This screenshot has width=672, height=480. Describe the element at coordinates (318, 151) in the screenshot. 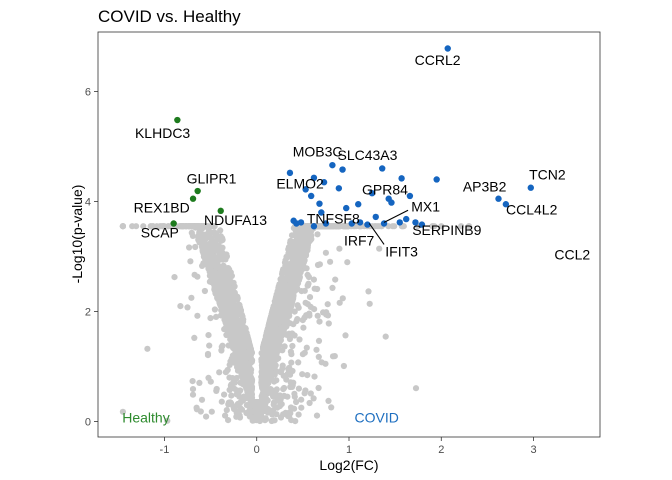

I see `gene-label: MOB3C` at that location.